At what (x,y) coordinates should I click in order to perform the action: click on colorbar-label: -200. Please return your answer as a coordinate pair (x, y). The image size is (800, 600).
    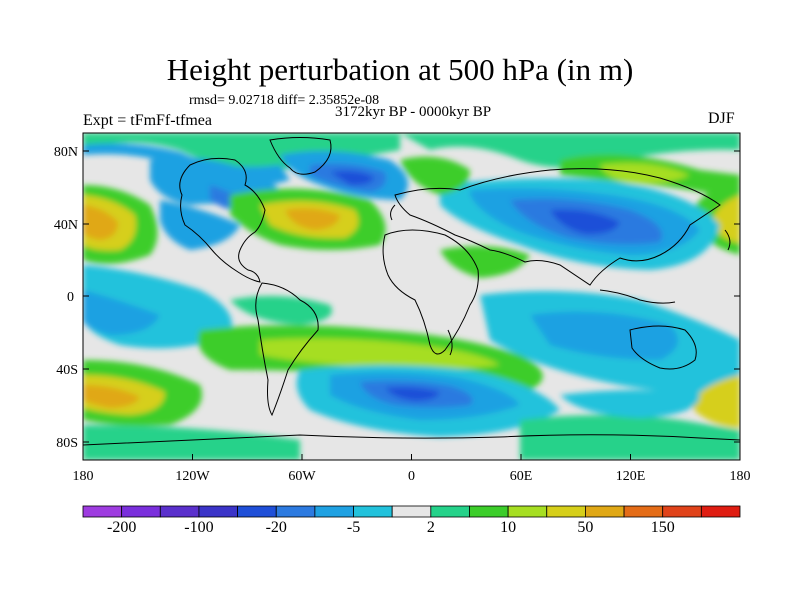
    Looking at the image, I should click on (121, 527).